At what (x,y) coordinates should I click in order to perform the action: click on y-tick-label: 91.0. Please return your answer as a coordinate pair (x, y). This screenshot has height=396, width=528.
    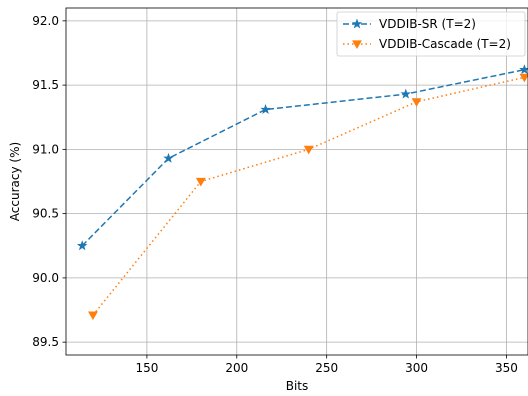
    Looking at the image, I should click on (45, 149).